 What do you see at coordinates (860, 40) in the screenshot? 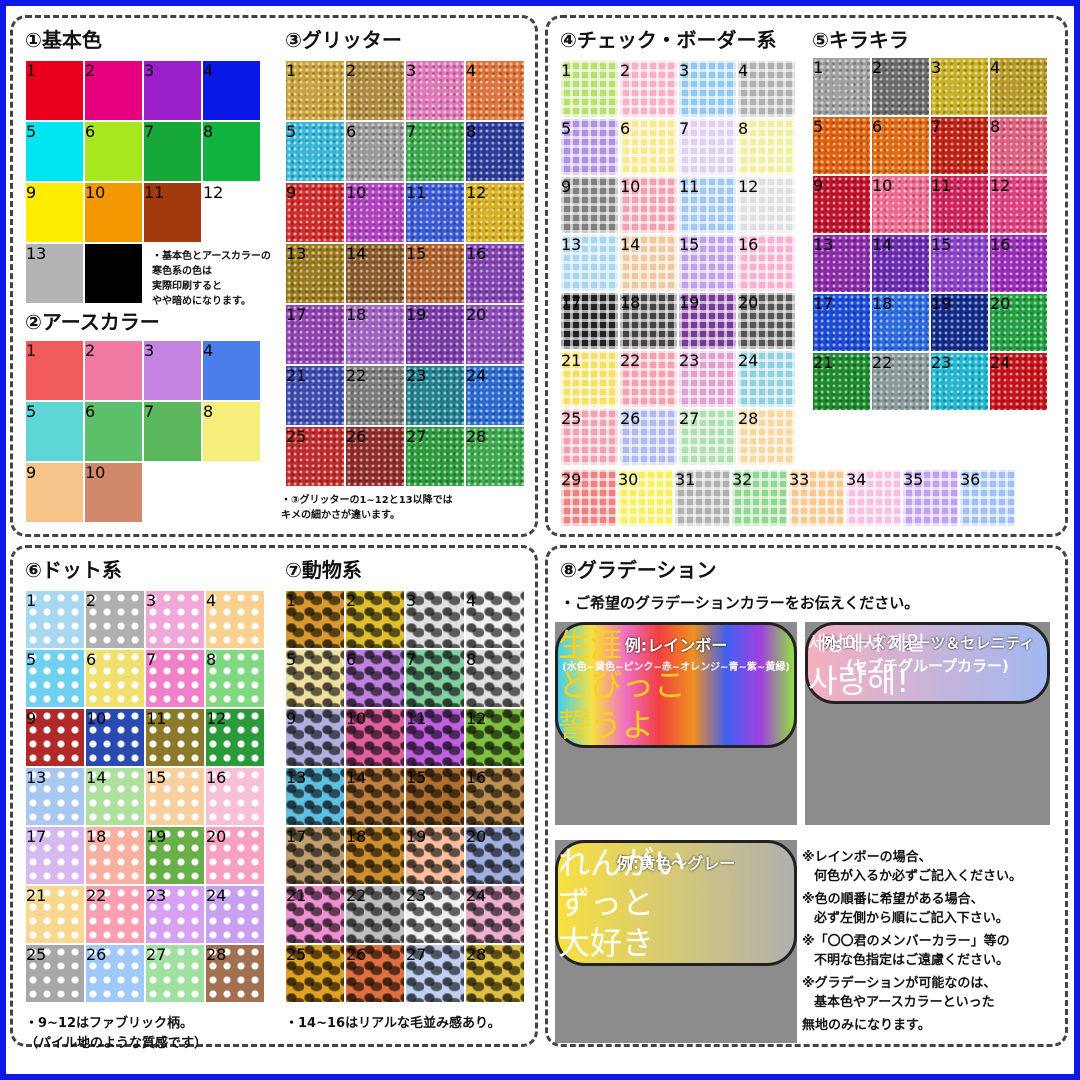
I see `section-title: ⑤キラキラ` at bounding box center [860, 40].